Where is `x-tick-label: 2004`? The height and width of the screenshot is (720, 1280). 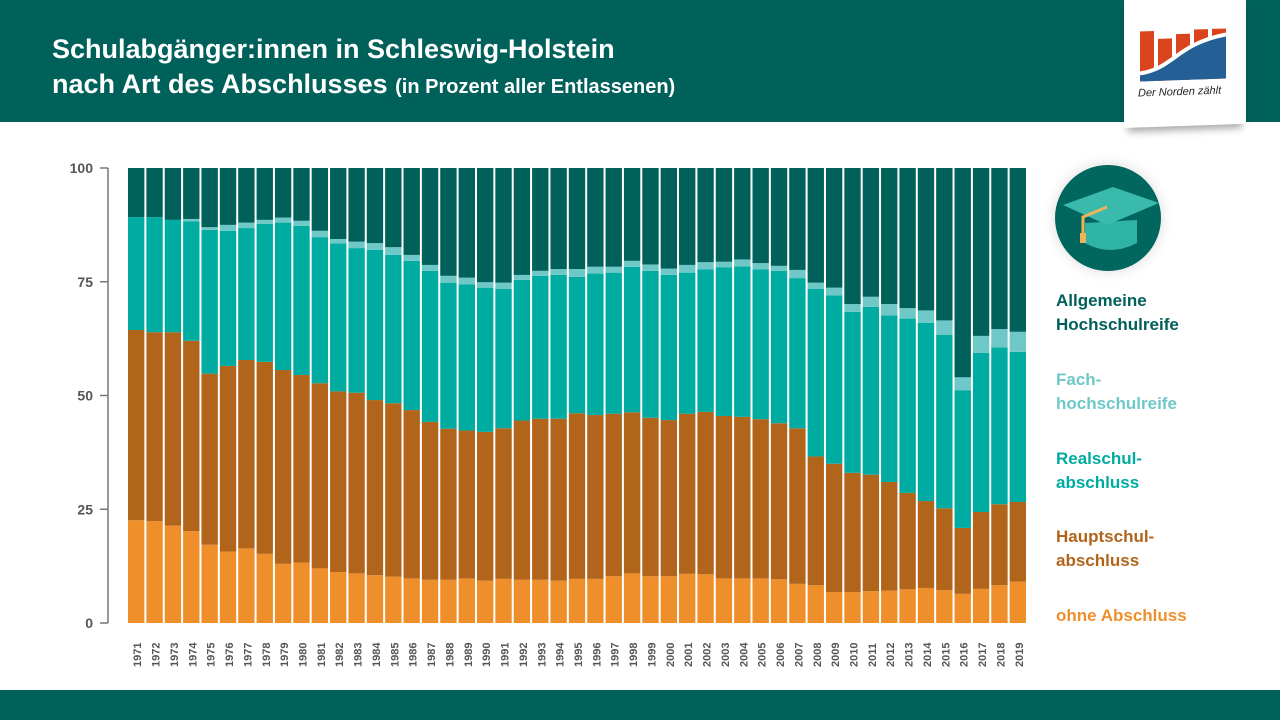
x-tick-label: 2004 is located at coordinates (744, 654).